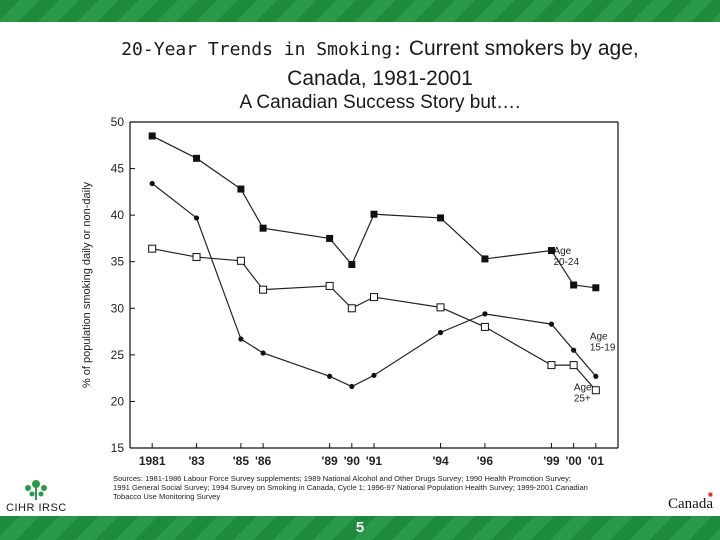 The width and height of the screenshot is (720, 540). Describe the element at coordinates (118, 262) in the screenshot. I see `y-tick-label: 35` at that location.